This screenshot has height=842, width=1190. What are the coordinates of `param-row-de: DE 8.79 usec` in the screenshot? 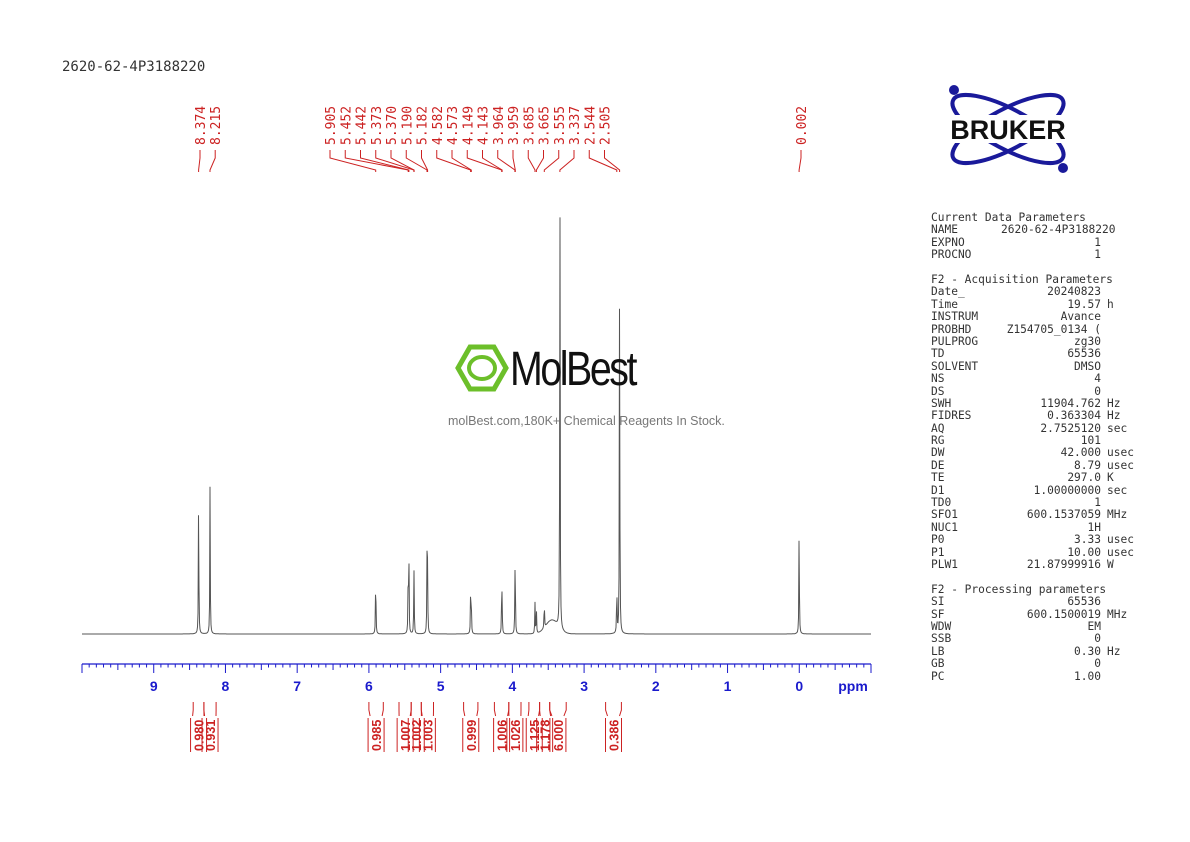 It's located at (1036, 465).